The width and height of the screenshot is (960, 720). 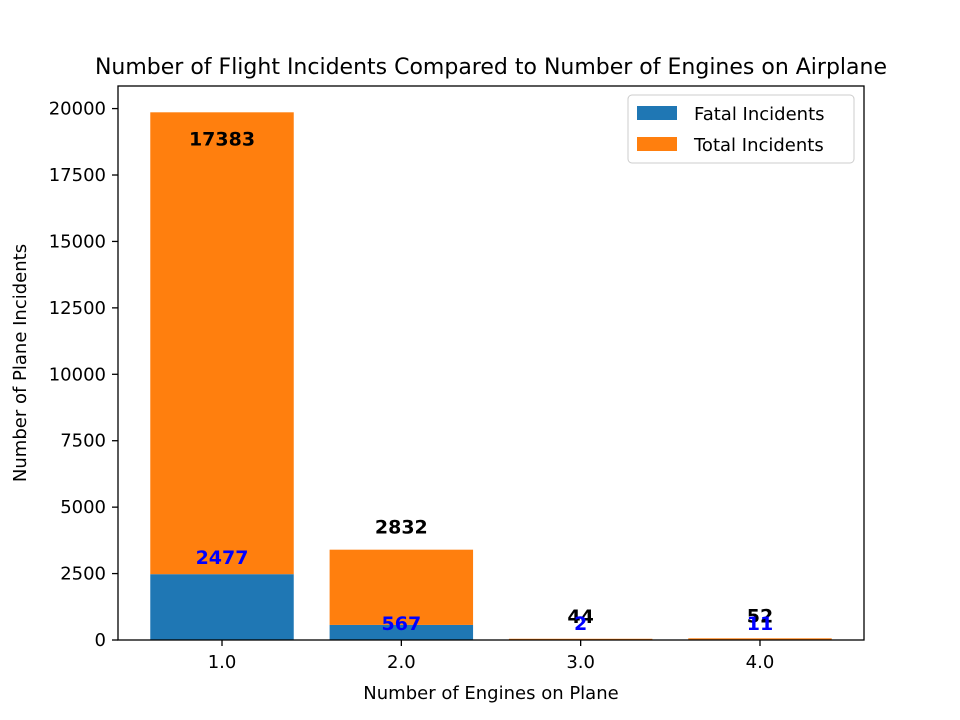 I want to click on x-axis: 1.0 2.0 3.0 4.0, so click(x=491, y=656).